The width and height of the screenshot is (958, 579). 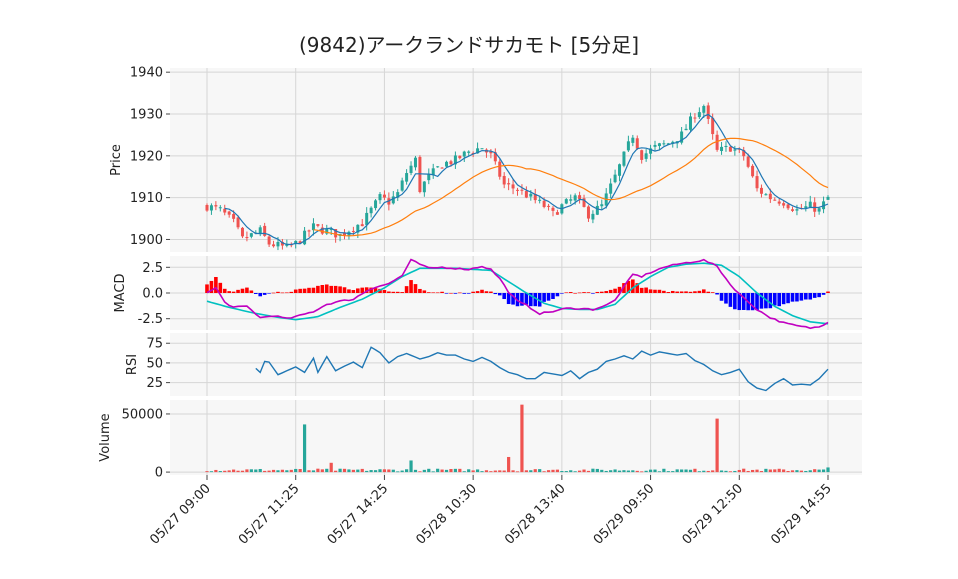 I want to click on ytick-label: 0, so click(x=159, y=473).